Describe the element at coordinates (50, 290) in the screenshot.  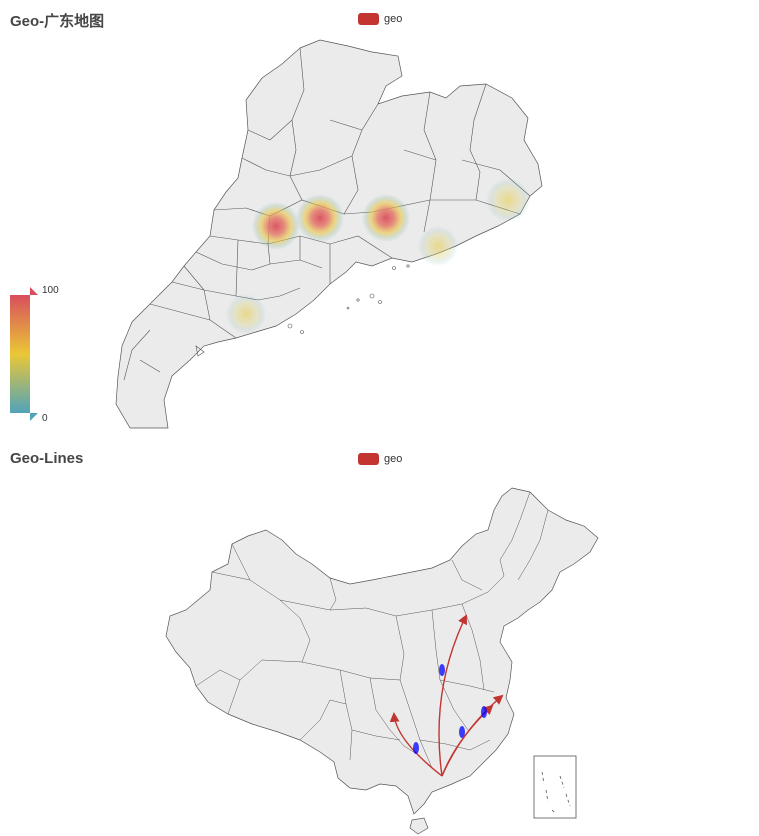
I see `visual-map-max-label: 100` at that location.